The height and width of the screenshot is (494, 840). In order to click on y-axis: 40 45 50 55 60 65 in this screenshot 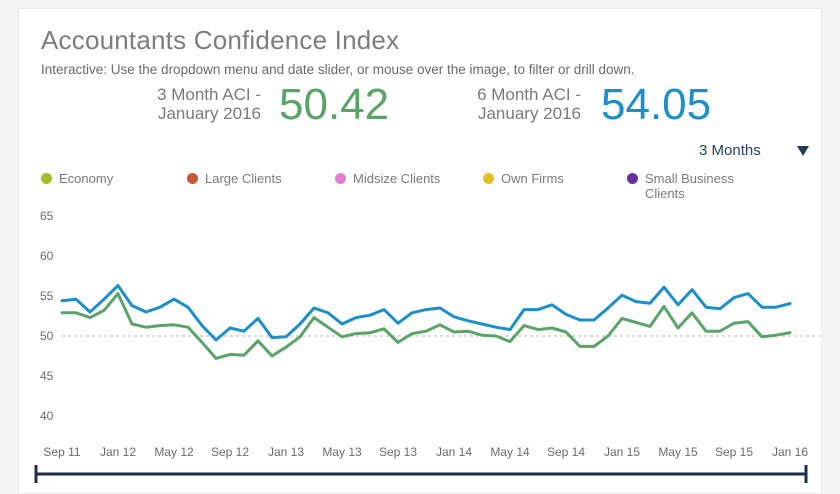, I will do `click(47, 316)`.